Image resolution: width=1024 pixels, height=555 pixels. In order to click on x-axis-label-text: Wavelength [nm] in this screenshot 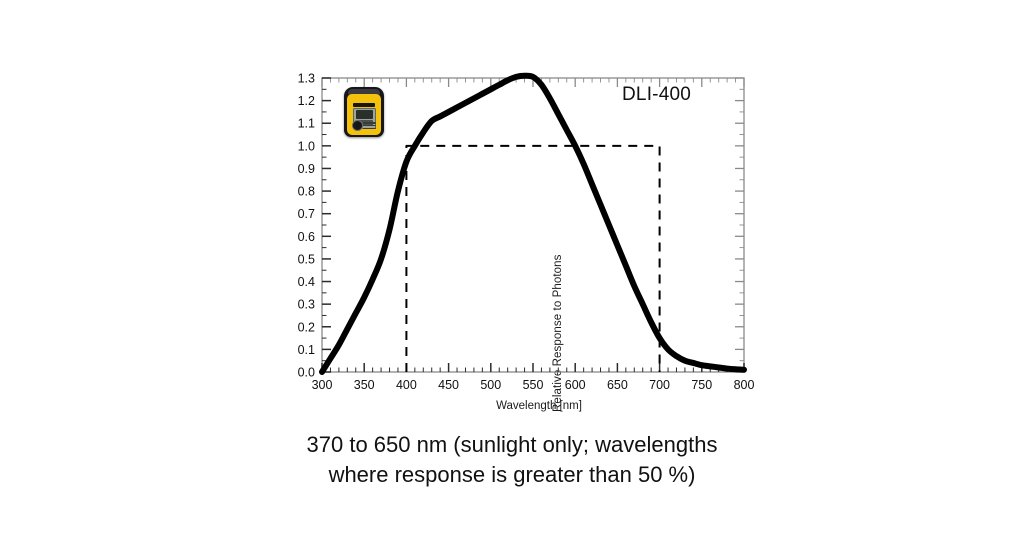, I will do `click(539, 406)`.